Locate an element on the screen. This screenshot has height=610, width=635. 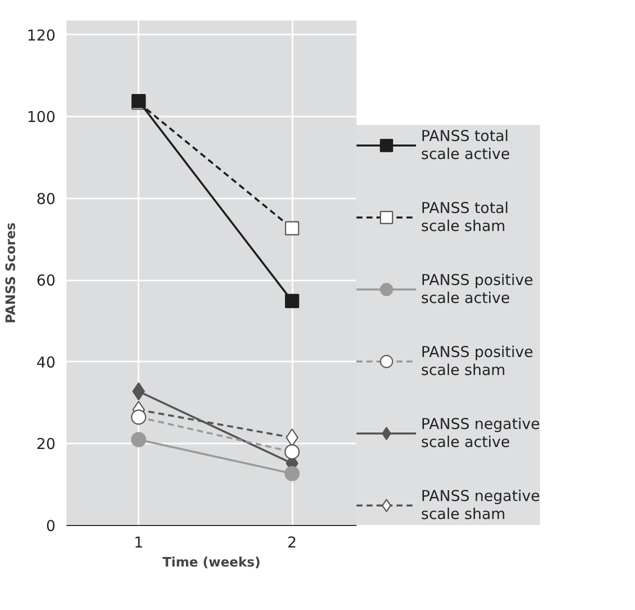
y-tick-label: 20 is located at coordinates (46, 444).